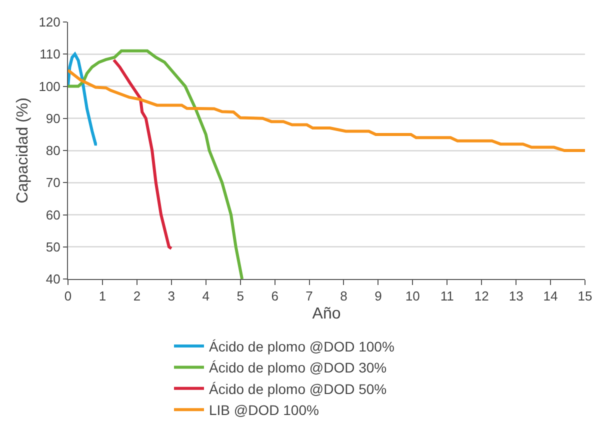 This screenshot has width=595, height=436. What do you see at coordinates (264, 410) in the screenshot?
I see `legend-label: LIB @DOD 100%` at bounding box center [264, 410].